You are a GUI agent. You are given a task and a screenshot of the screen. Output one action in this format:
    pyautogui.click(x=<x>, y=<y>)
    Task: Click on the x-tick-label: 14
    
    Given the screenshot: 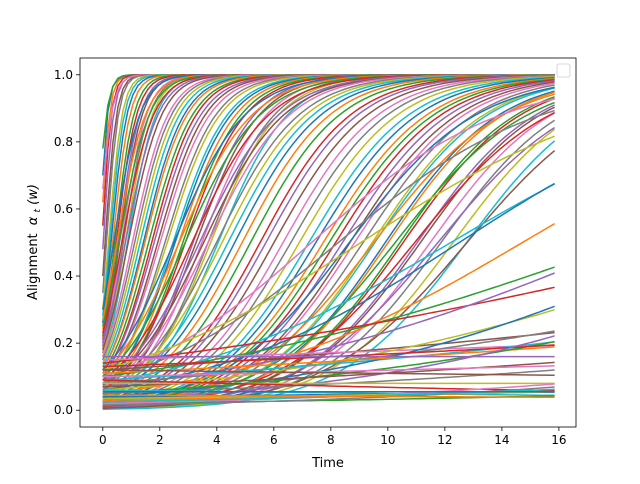 What is the action you would take?
    pyautogui.click(x=501, y=440)
    